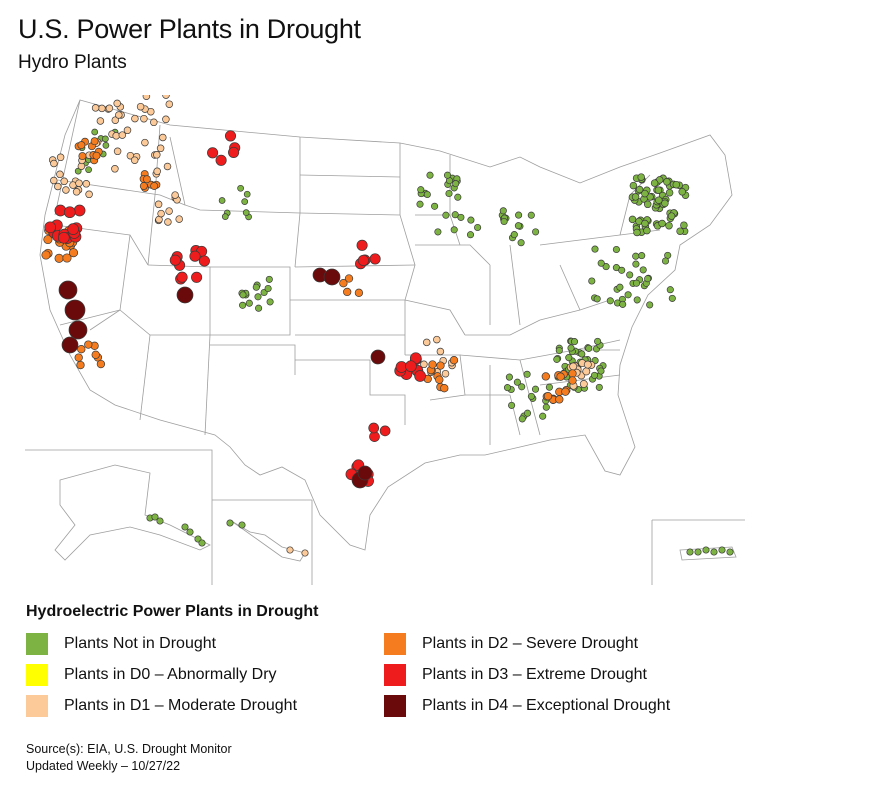 Image resolution: width=874 pixels, height=790 pixels. Describe the element at coordinates (515, 675) in the screenshot. I see `legend-item: Plants in D3 – Extreme Drought` at that location.